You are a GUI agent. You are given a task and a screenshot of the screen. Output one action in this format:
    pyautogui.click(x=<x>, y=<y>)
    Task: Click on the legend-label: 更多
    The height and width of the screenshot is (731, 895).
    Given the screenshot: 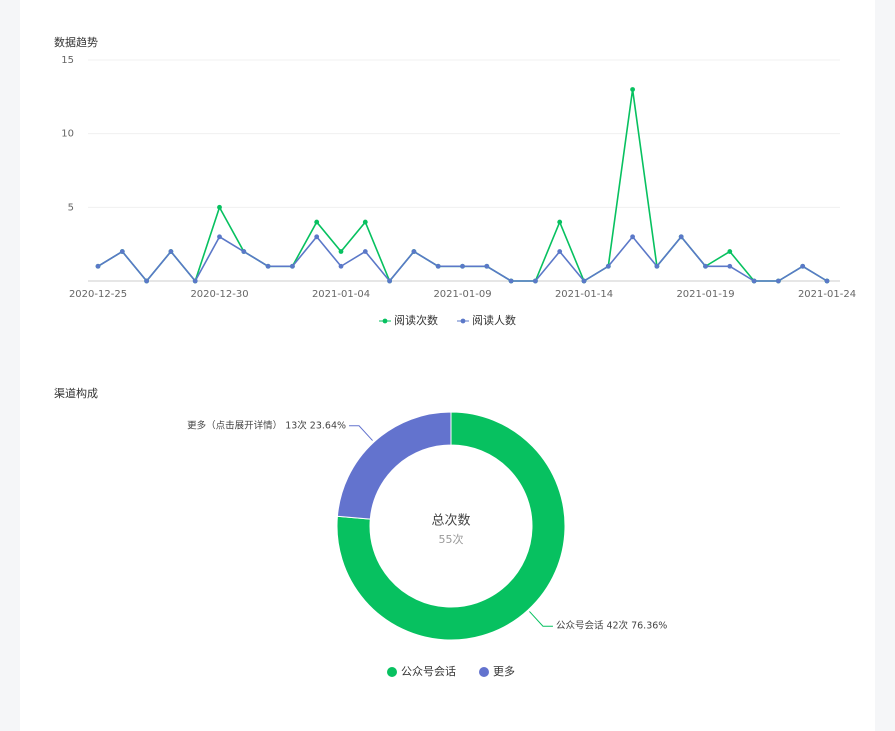 What is the action you would take?
    pyautogui.click(x=504, y=671)
    